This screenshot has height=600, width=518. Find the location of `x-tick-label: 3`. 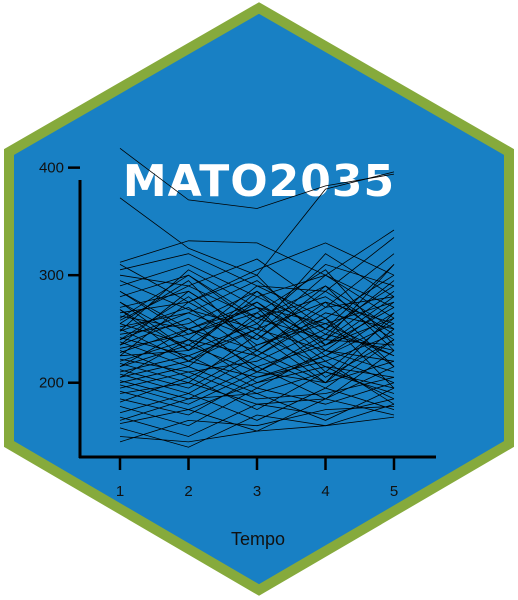

x-tick-label: 3 is located at coordinates (257, 491).